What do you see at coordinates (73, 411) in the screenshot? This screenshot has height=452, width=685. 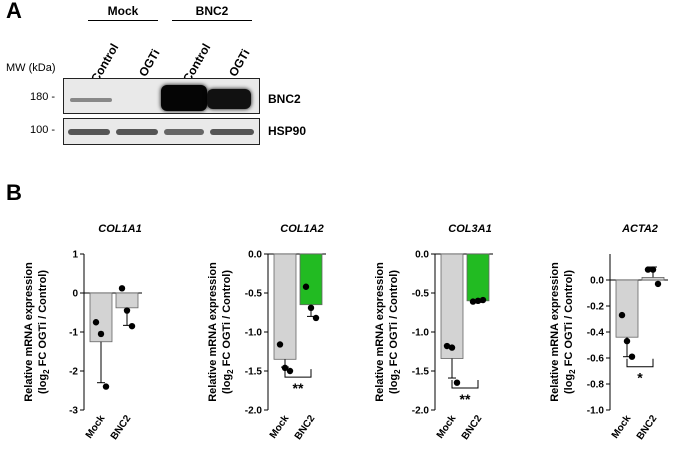 I see `y-tick-label: -3` at bounding box center [73, 411].